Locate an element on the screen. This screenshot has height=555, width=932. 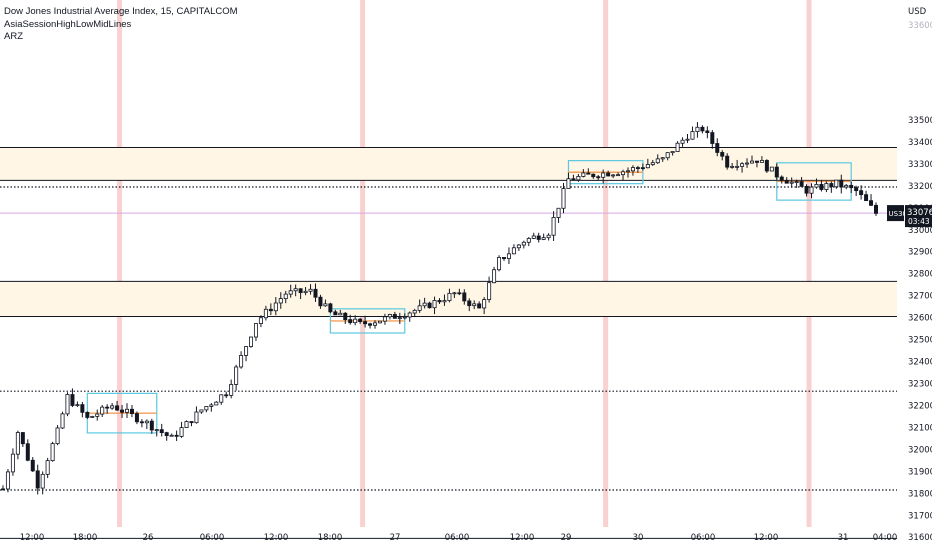
legend-indicator-arz: ARZ is located at coordinates (13, 36).